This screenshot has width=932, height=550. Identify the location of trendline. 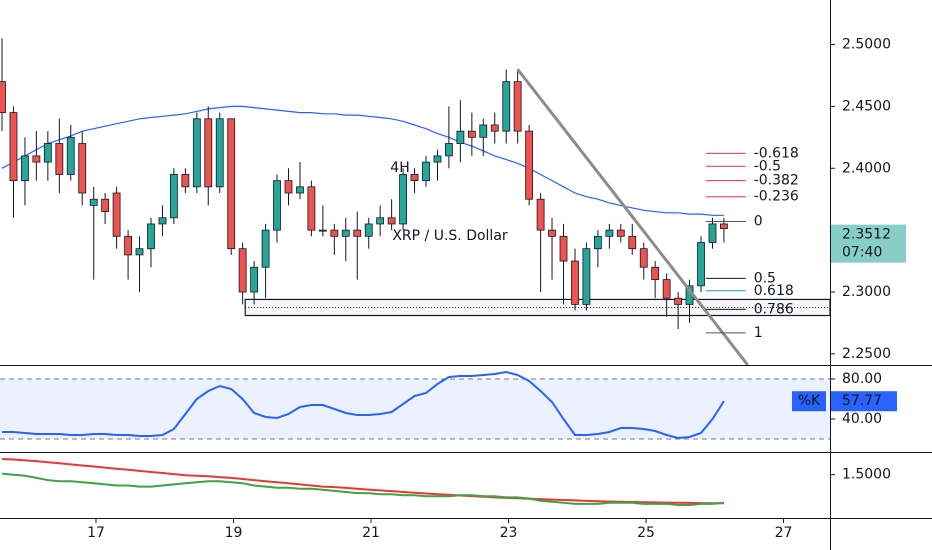
(632, 216).